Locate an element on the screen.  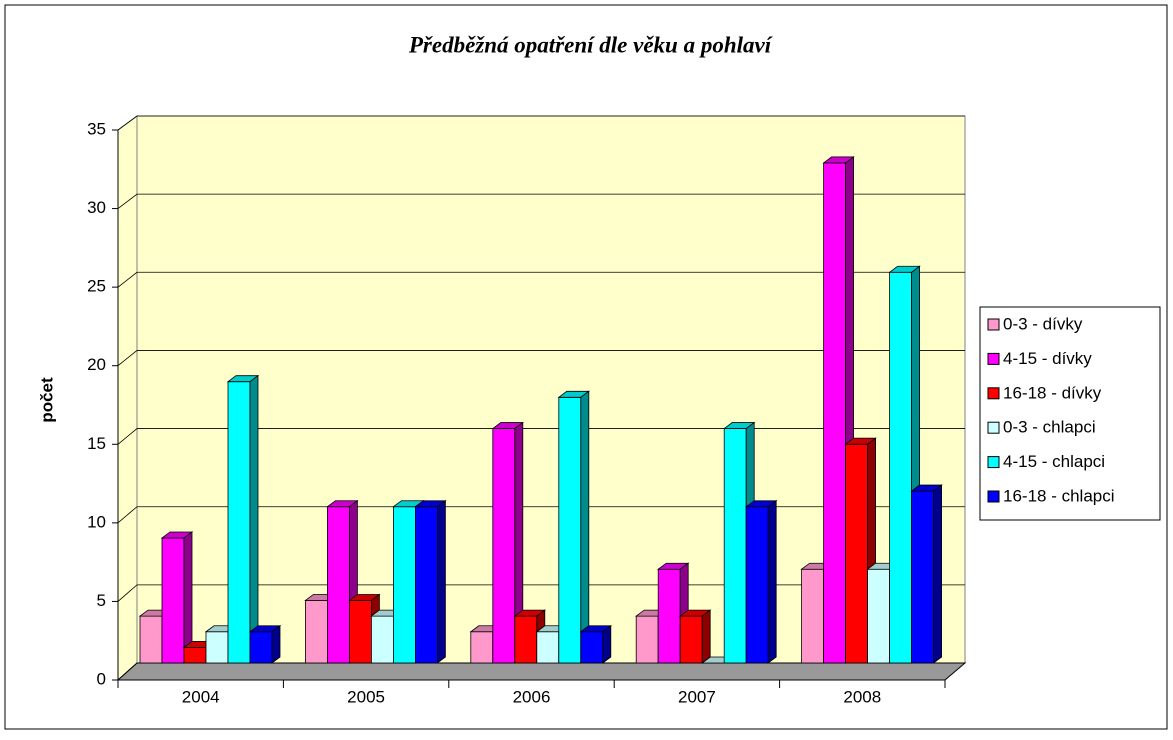
chart-title: Předběžná opatření dle věku a pohlaví is located at coordinates (590, 44).